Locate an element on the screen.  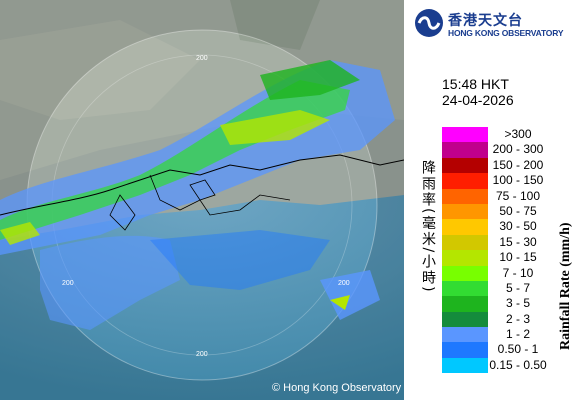
legend-title-zh: 降雨率(毫米/小時) is located at coordinates (428, 227).